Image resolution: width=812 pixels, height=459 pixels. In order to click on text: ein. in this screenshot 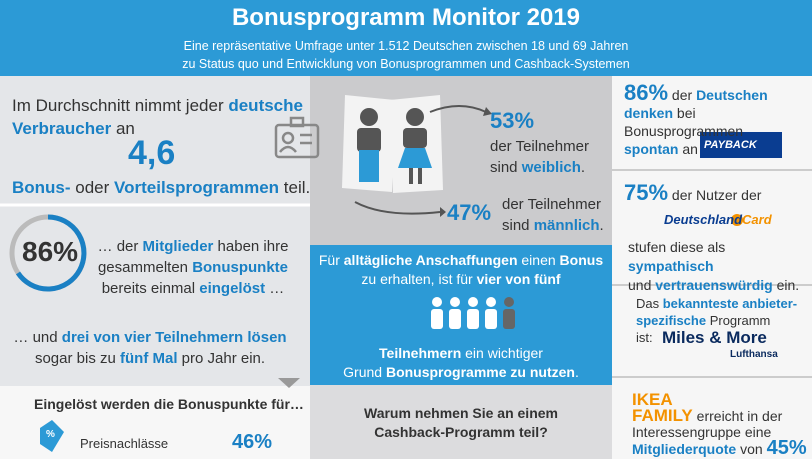, I will do `click(786, 285)`.